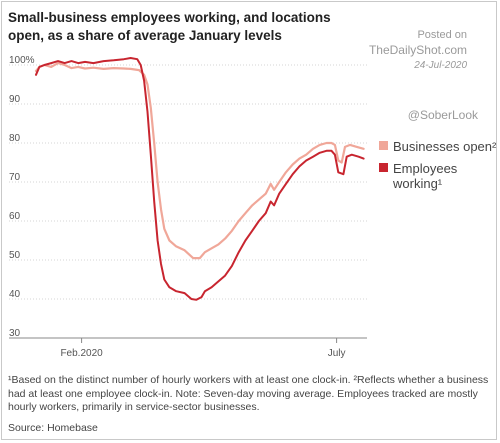 The image size is (500, 443). Describe the element at coordinates (15, 99) in the screenshot. I see `y-tick-label: 90` at that location.